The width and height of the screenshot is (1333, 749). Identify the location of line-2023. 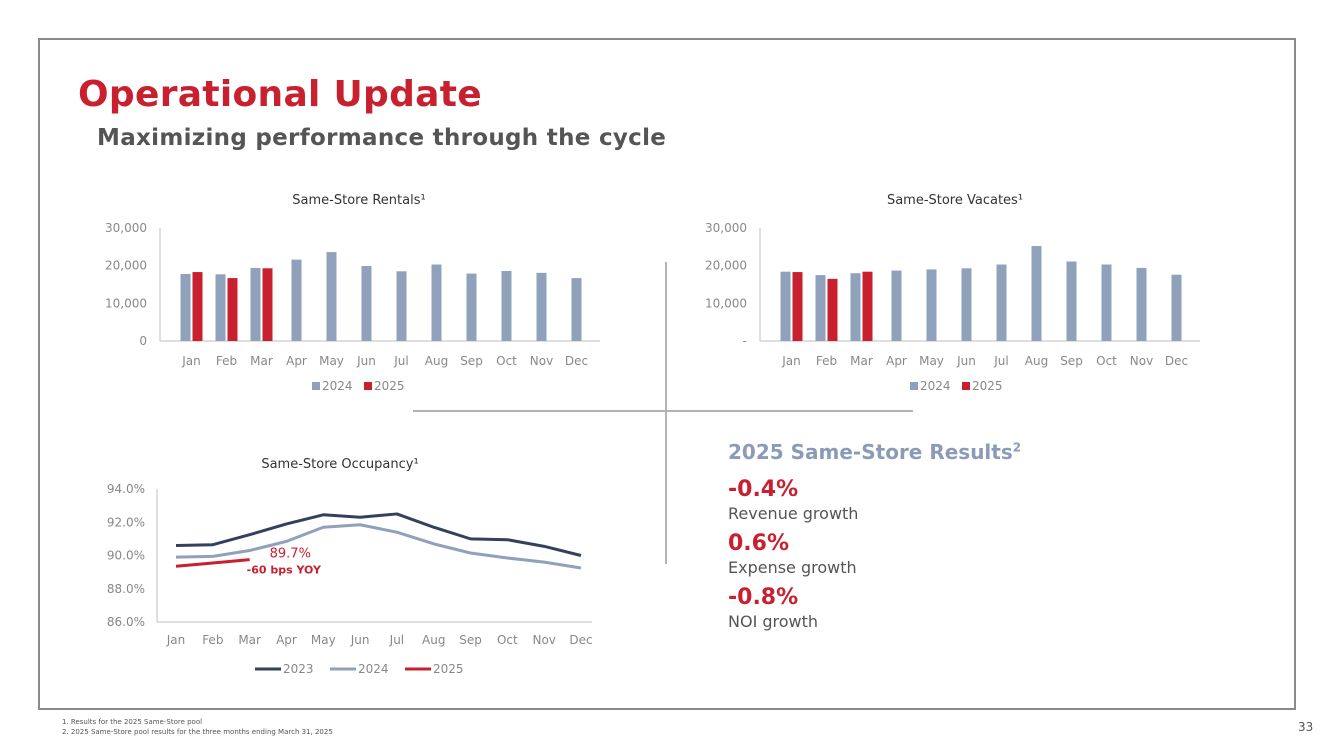
(378, 534).